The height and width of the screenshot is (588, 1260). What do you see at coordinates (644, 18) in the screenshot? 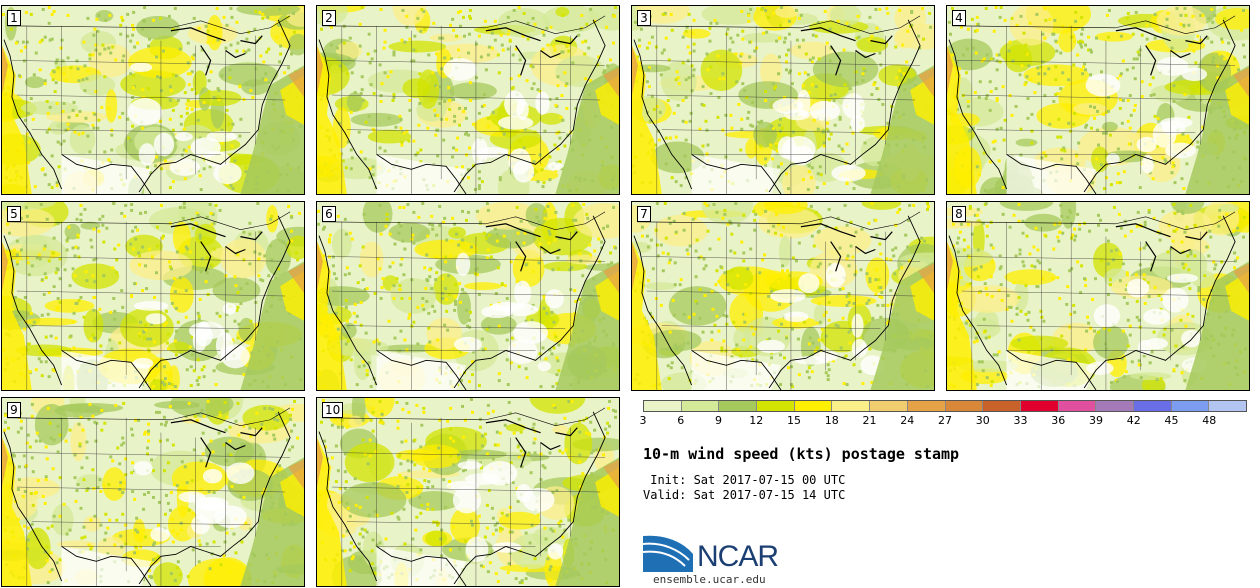
I see `member-number-label: 3` at bounding box center [644, 18].